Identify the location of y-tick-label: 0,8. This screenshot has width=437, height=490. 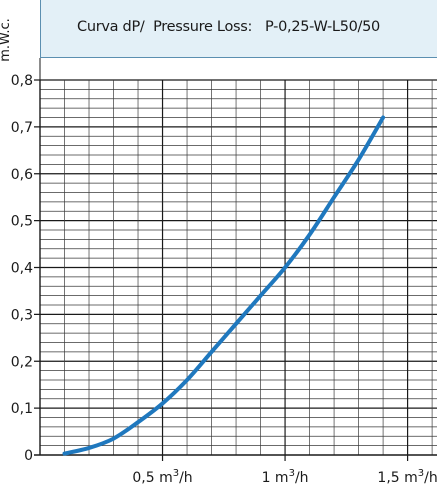
(22, 81).